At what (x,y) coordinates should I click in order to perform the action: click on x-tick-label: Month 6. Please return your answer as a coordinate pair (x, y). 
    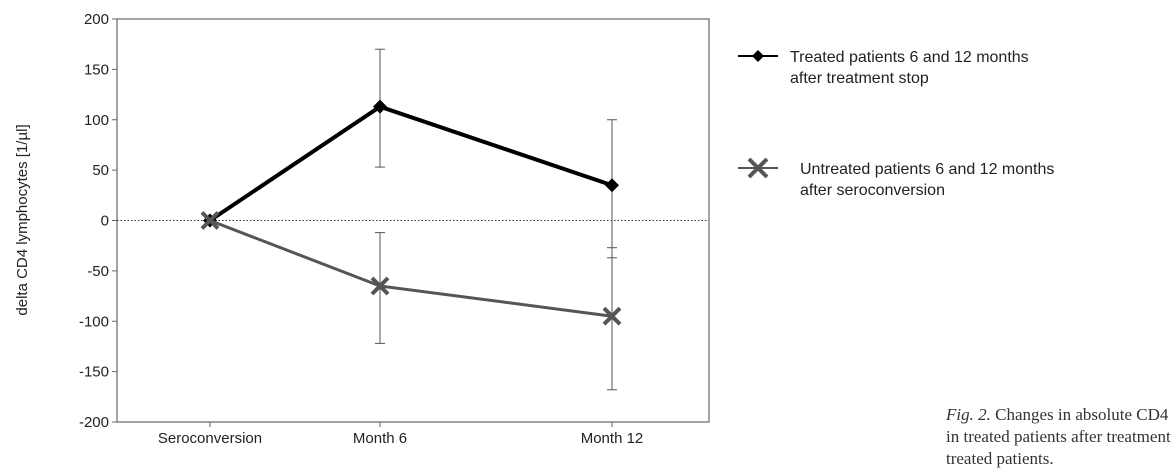
    Looking at the image, I should click on (380, 438).